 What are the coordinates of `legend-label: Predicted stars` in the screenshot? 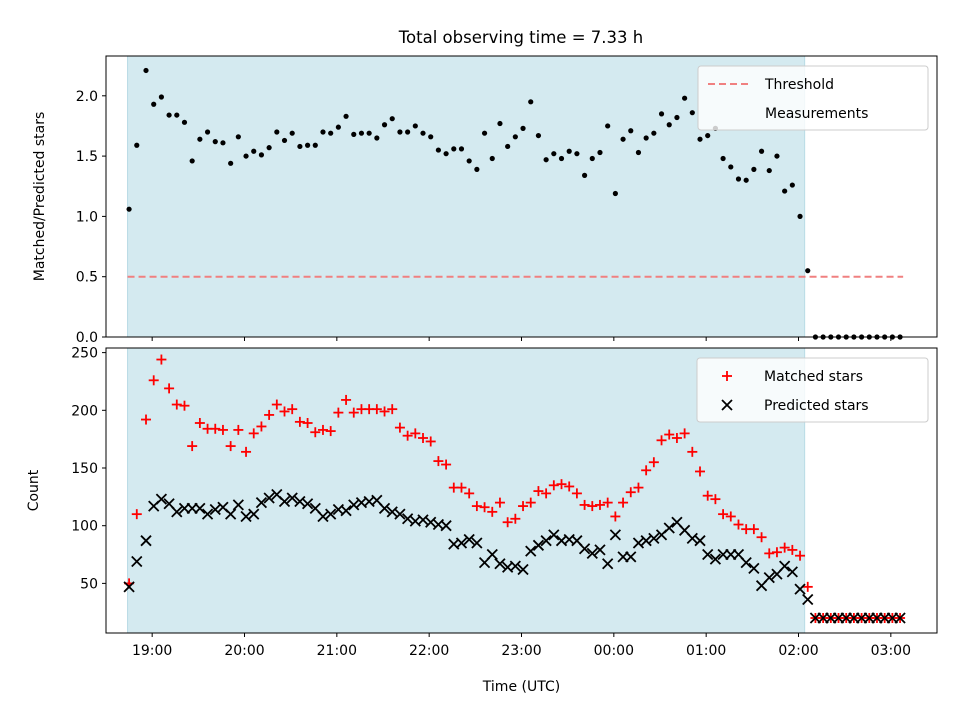 It's located at (816, 406).